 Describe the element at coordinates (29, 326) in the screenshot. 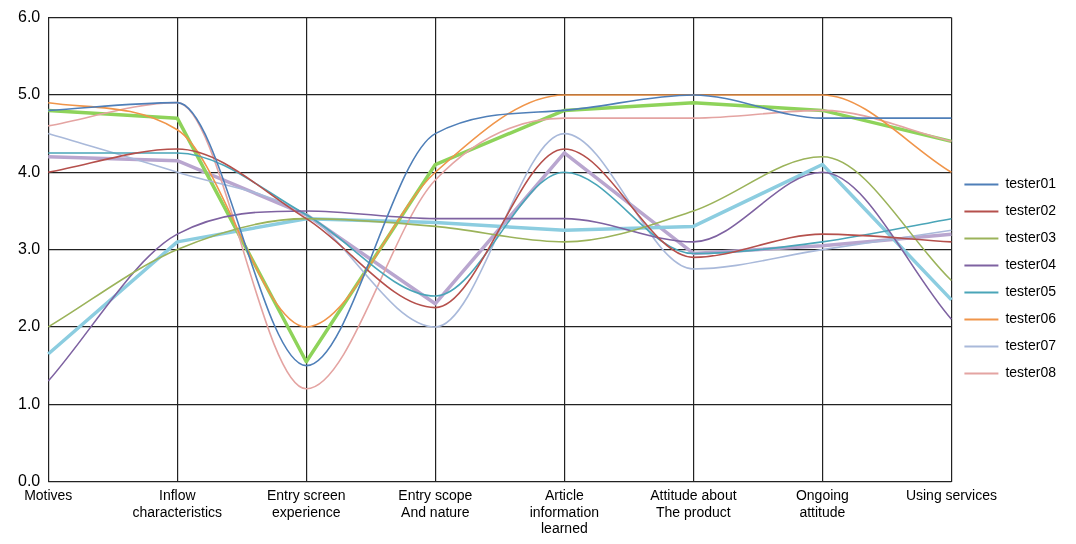

I see `y-tick-label: 2.0` at that location.